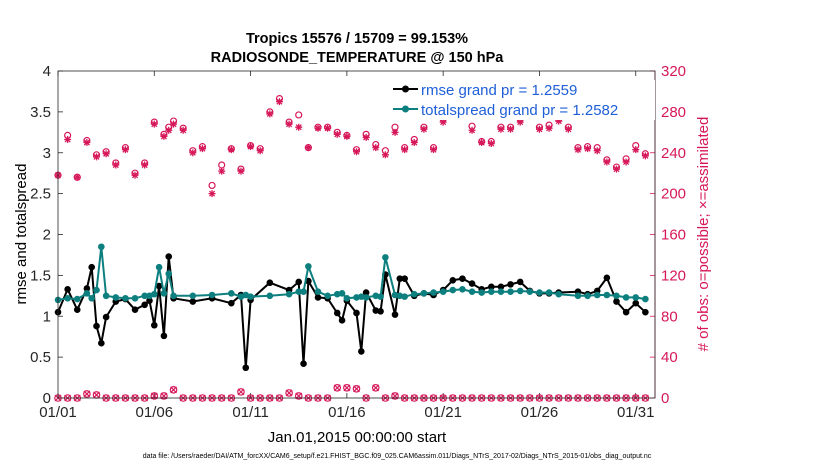 Image resolution: width=830 pixels, height=470 pixels. I want to click on x-tick-label: 01/31, so click(636, 412).